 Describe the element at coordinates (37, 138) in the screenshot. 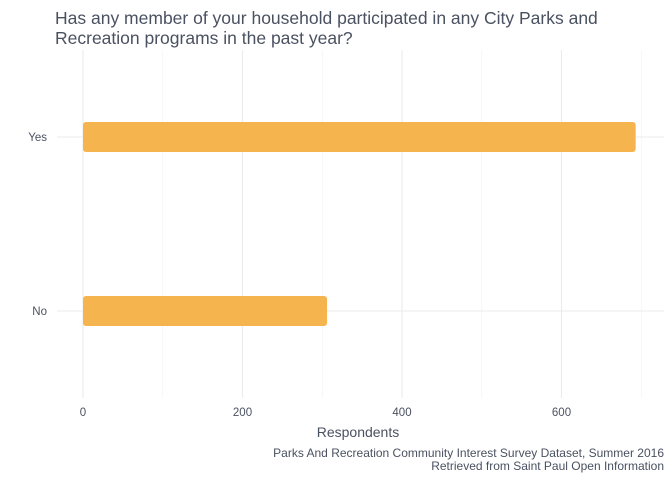

I see `y-tick-label: Yes` at that location.